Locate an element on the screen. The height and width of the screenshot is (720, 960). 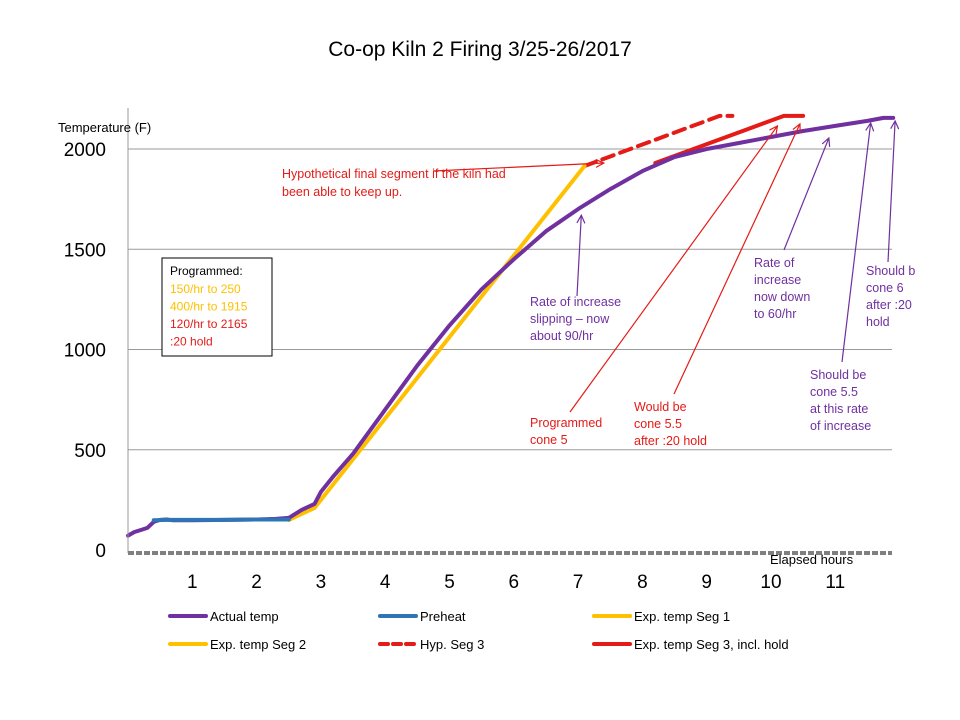
annotation-text: Would be is located at coordinates (660, 407).